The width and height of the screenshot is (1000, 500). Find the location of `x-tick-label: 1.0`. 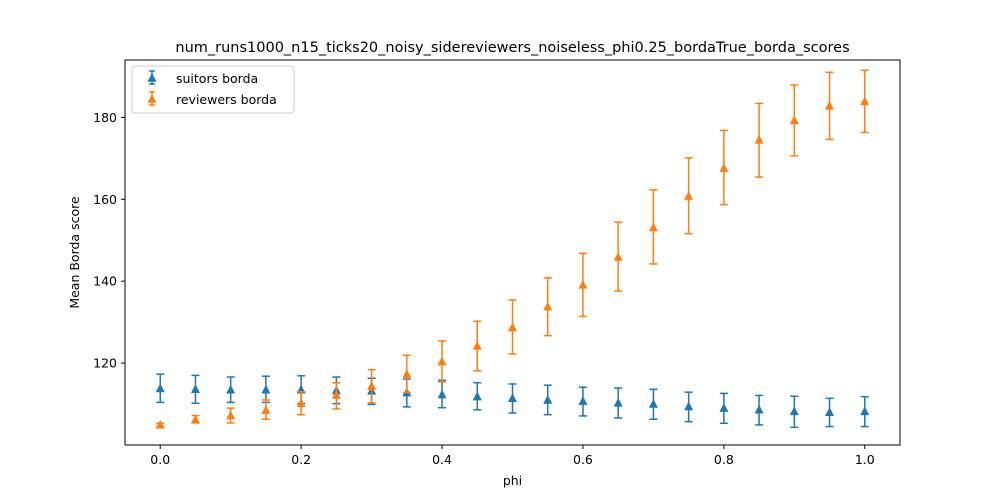

x-tick-label: 1.0 is located at coordinates (865, 459).